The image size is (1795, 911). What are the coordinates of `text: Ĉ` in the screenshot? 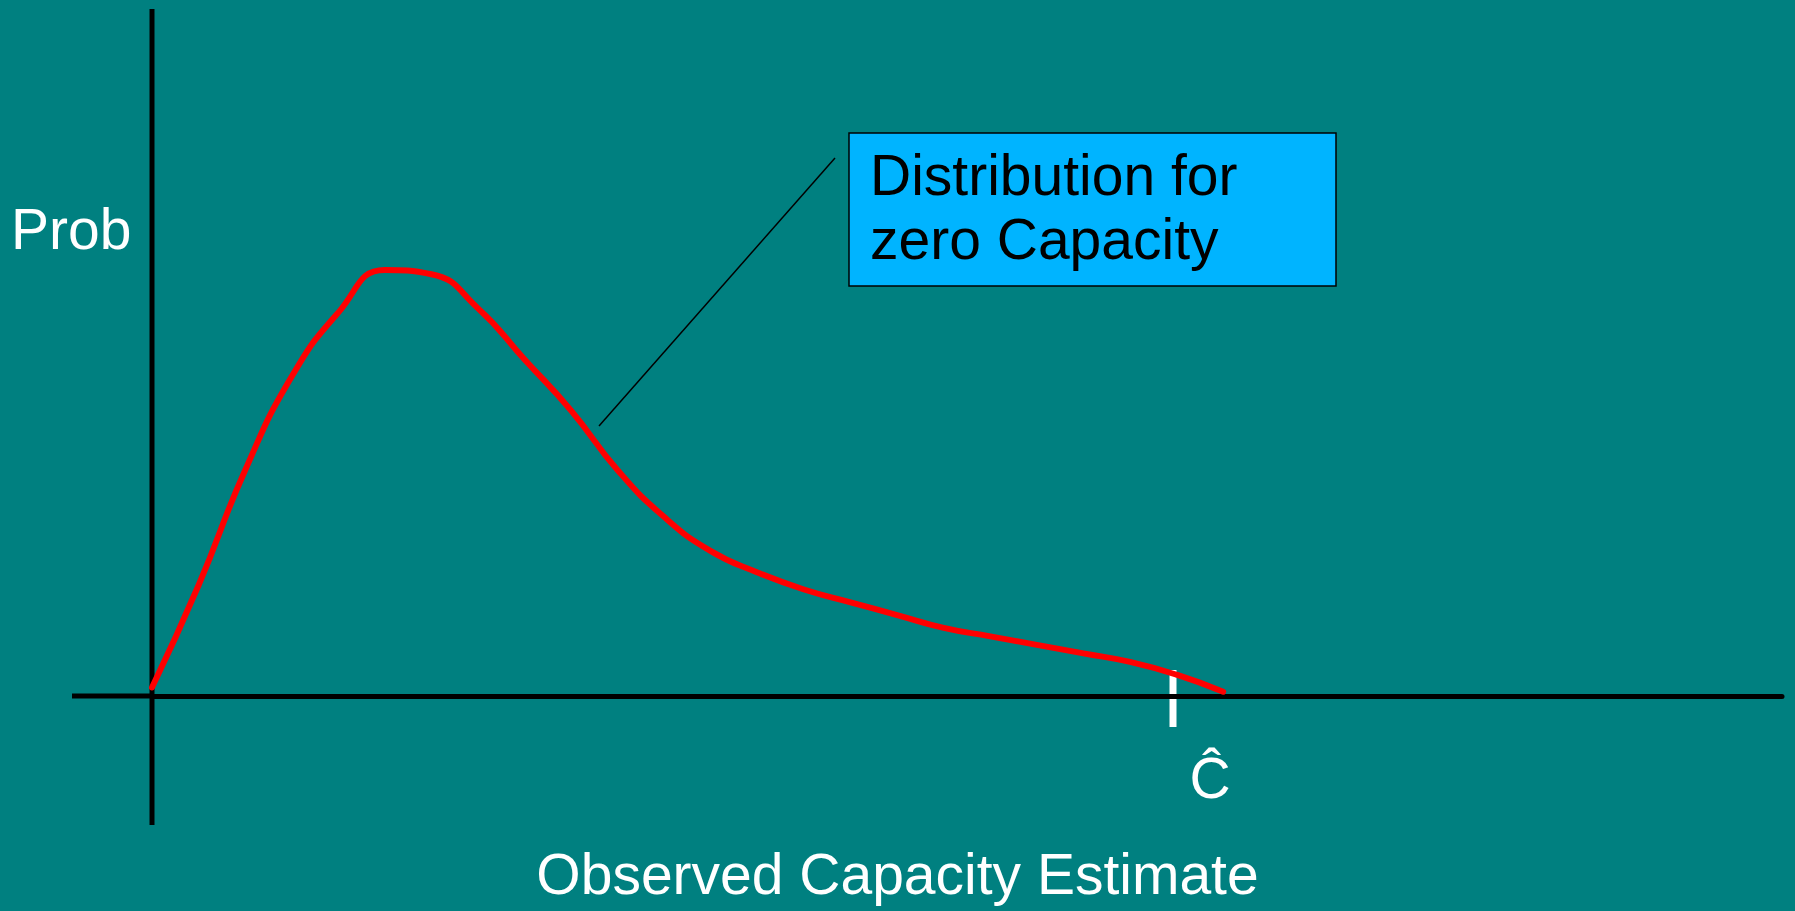 It's located at (1210, 778).